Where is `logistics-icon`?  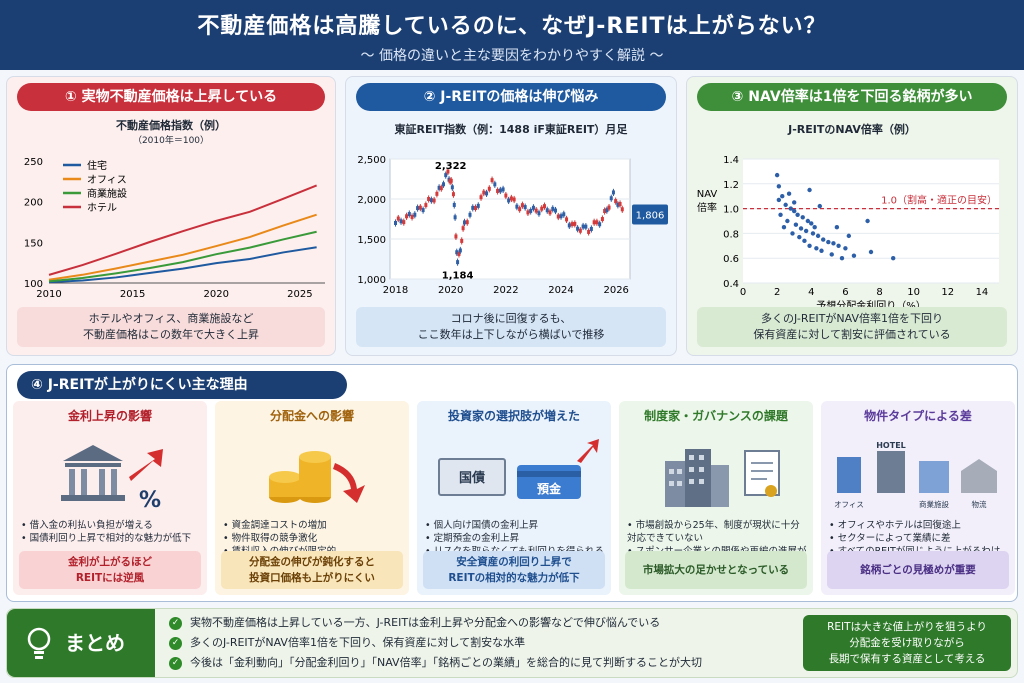 logistics-icon is located at coordinates (979, 476).